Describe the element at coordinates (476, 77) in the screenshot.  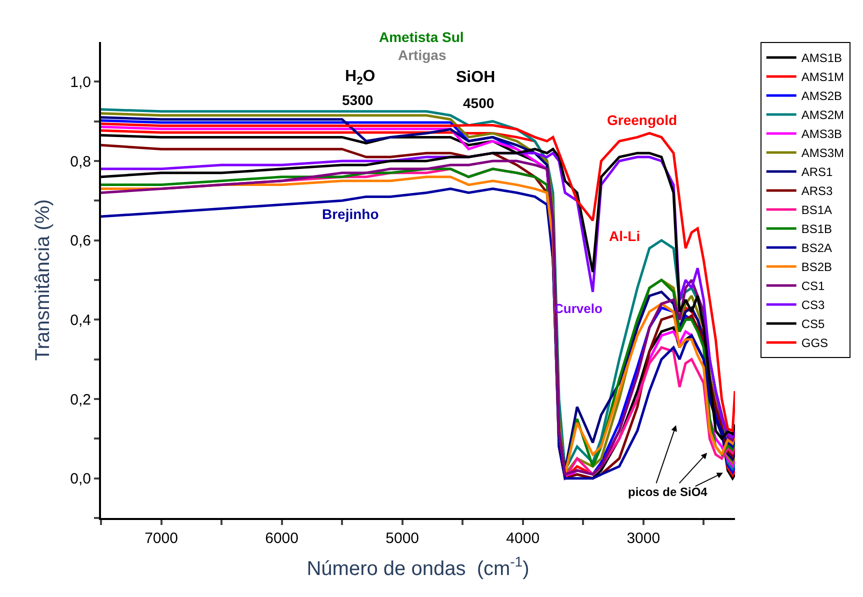
I see `annotation: SiOH` at that location.